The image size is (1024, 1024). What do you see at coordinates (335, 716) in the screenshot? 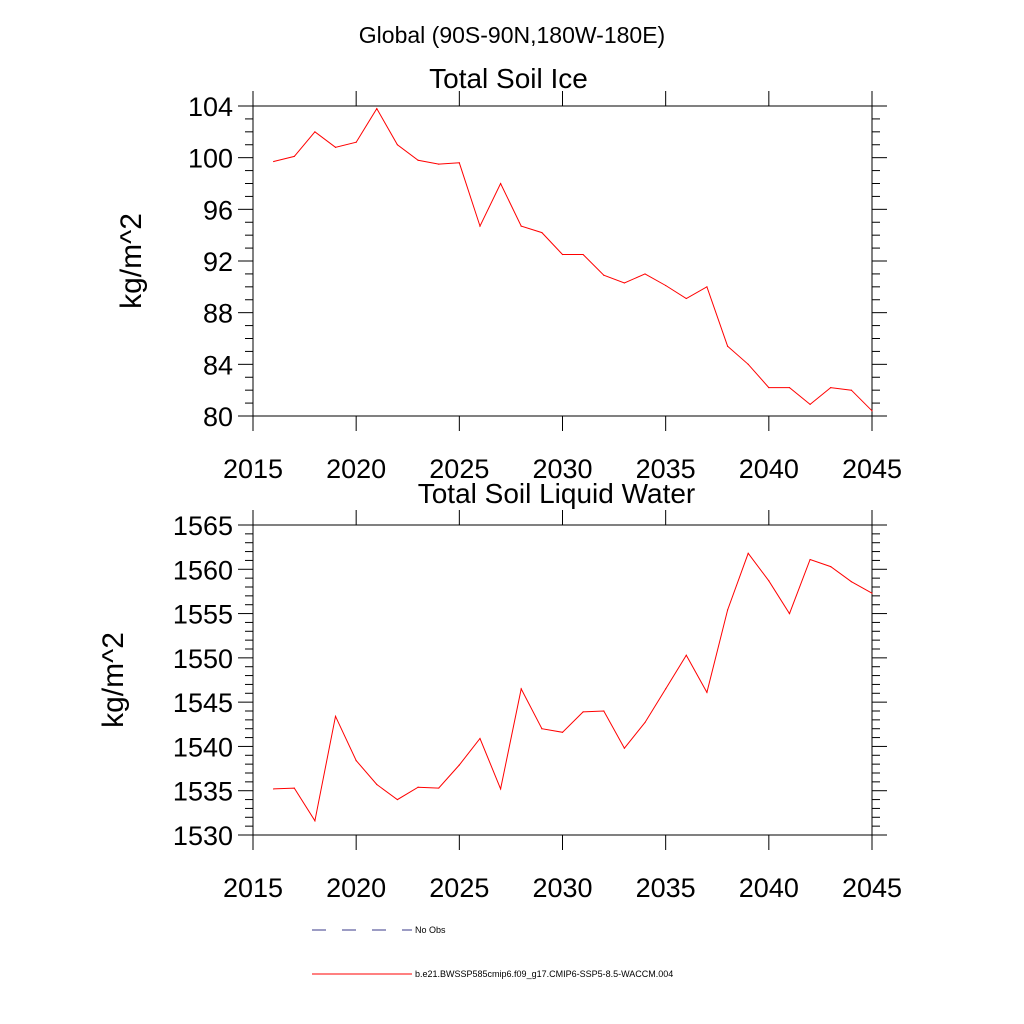
I see `panel-1-point-2019` at bounding box center [335, 716].